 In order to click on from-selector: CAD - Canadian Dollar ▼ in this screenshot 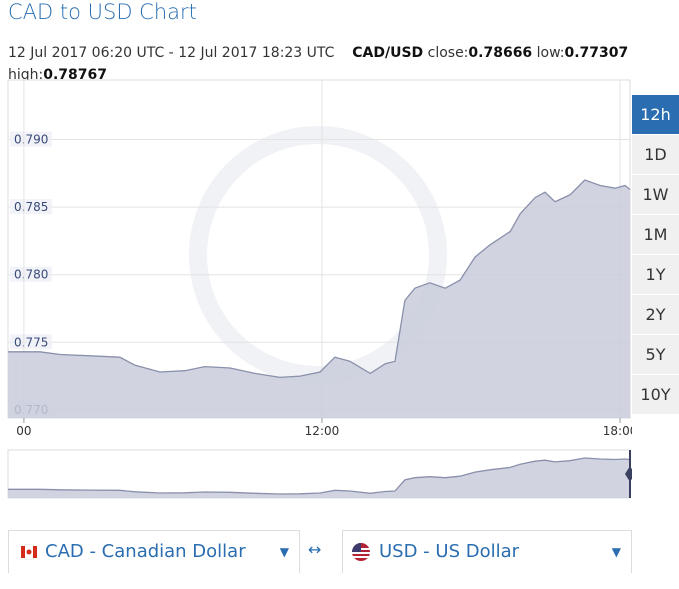, I will do `click(154, 551)`.